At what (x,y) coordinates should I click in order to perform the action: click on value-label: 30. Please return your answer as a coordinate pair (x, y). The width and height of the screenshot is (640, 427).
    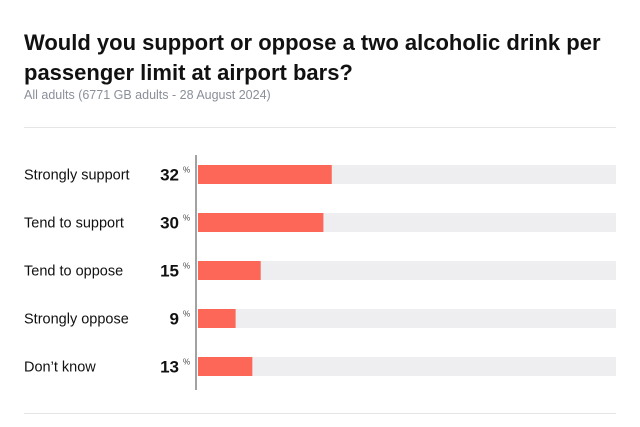
    Looking at the image, I should click on (169, 223).